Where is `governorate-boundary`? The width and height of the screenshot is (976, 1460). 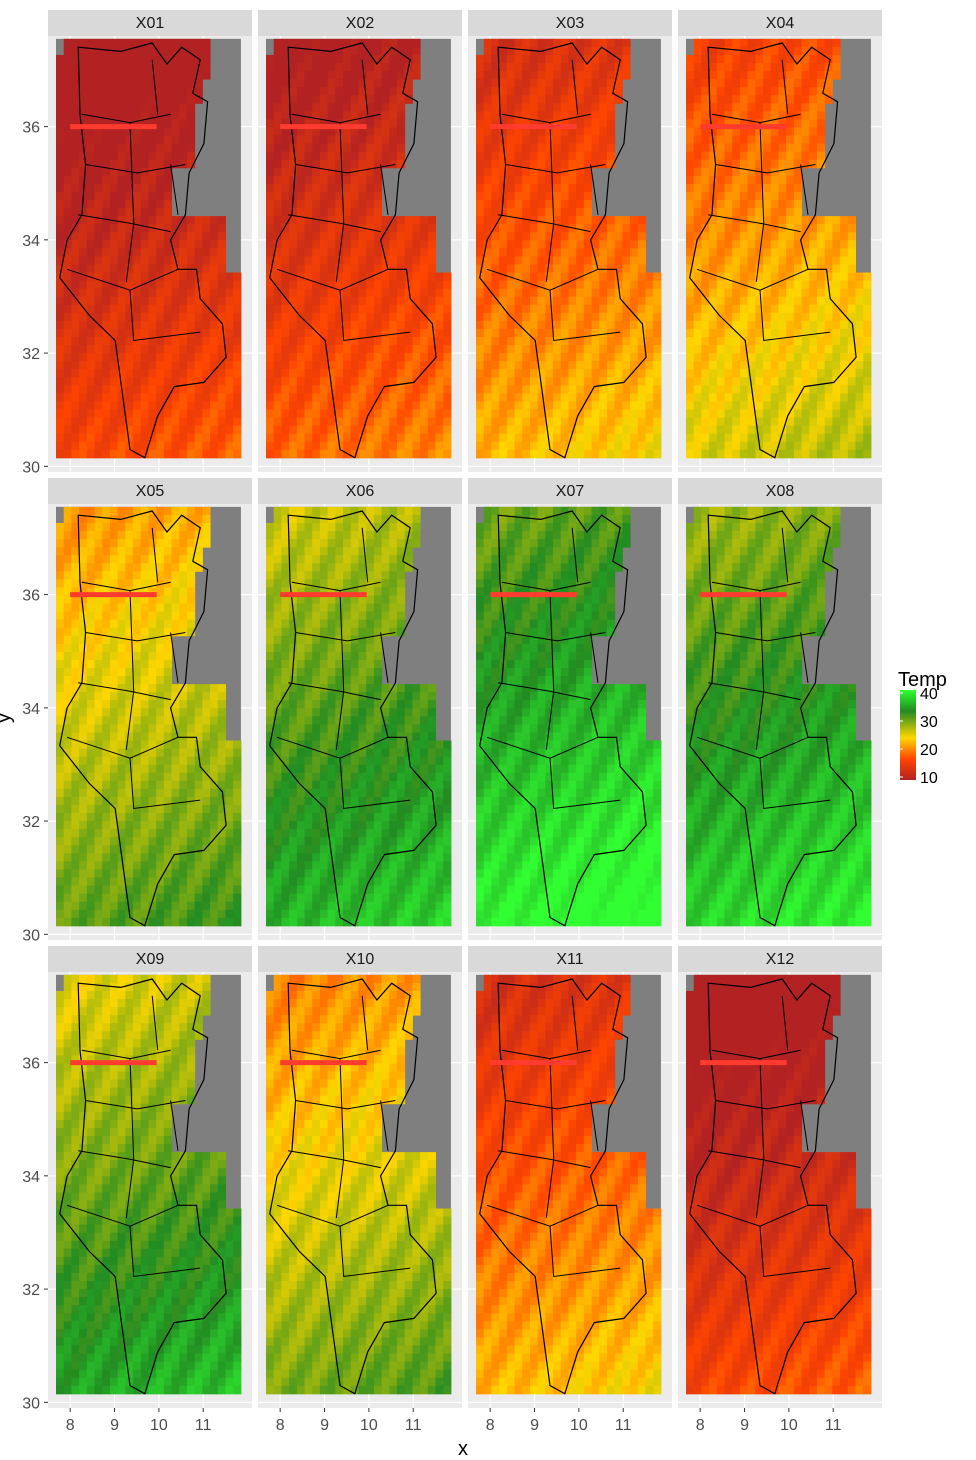 governorate-boundary is located at coordinates (544, 223).